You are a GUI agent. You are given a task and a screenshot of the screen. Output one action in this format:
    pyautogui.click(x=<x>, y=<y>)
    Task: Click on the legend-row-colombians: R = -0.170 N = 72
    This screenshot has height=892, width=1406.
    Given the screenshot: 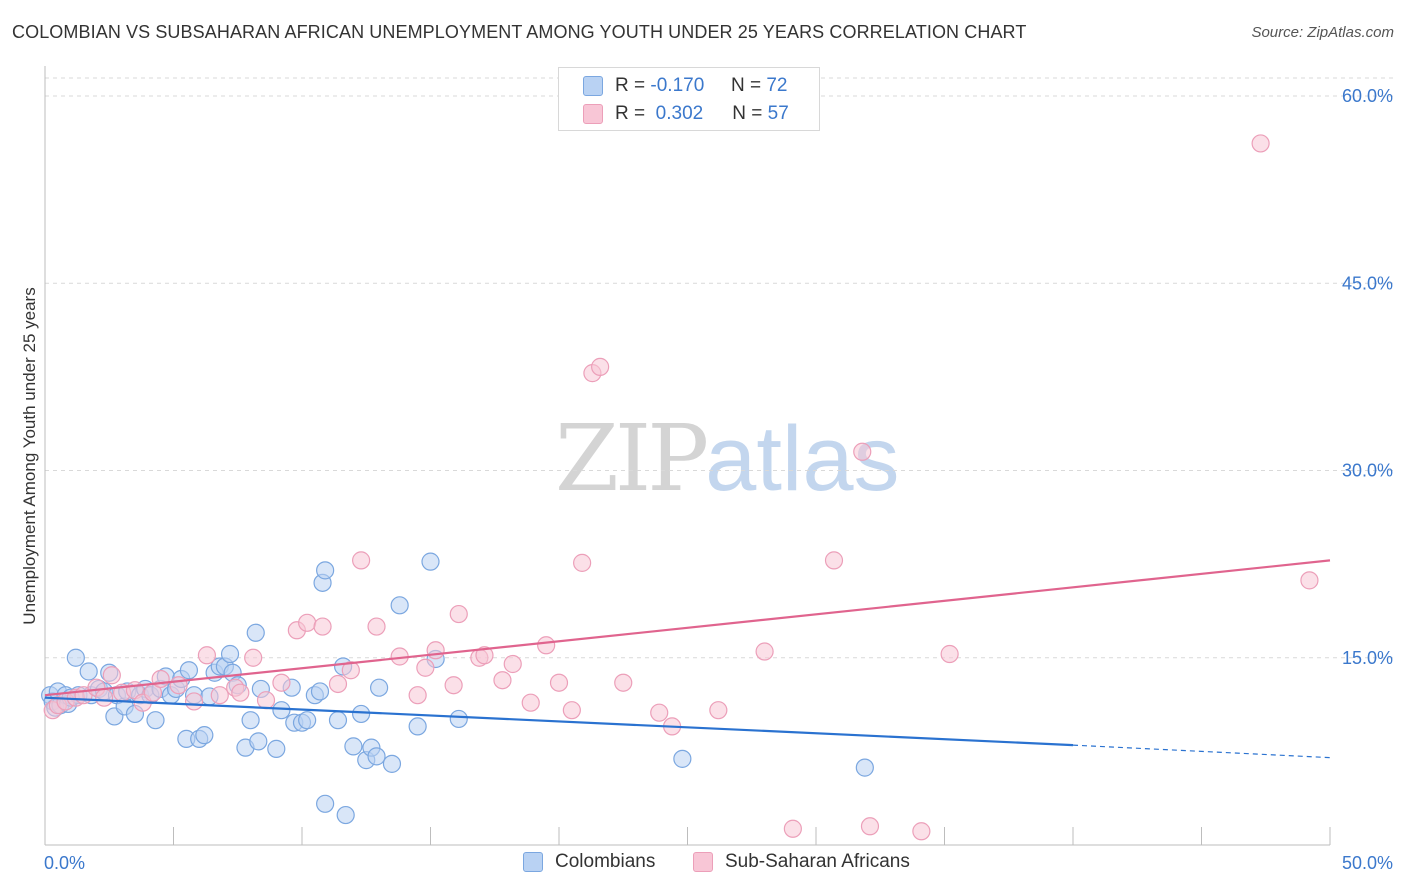 What is the action you would take?
    pyautogui.click(x=685, y=86)
    